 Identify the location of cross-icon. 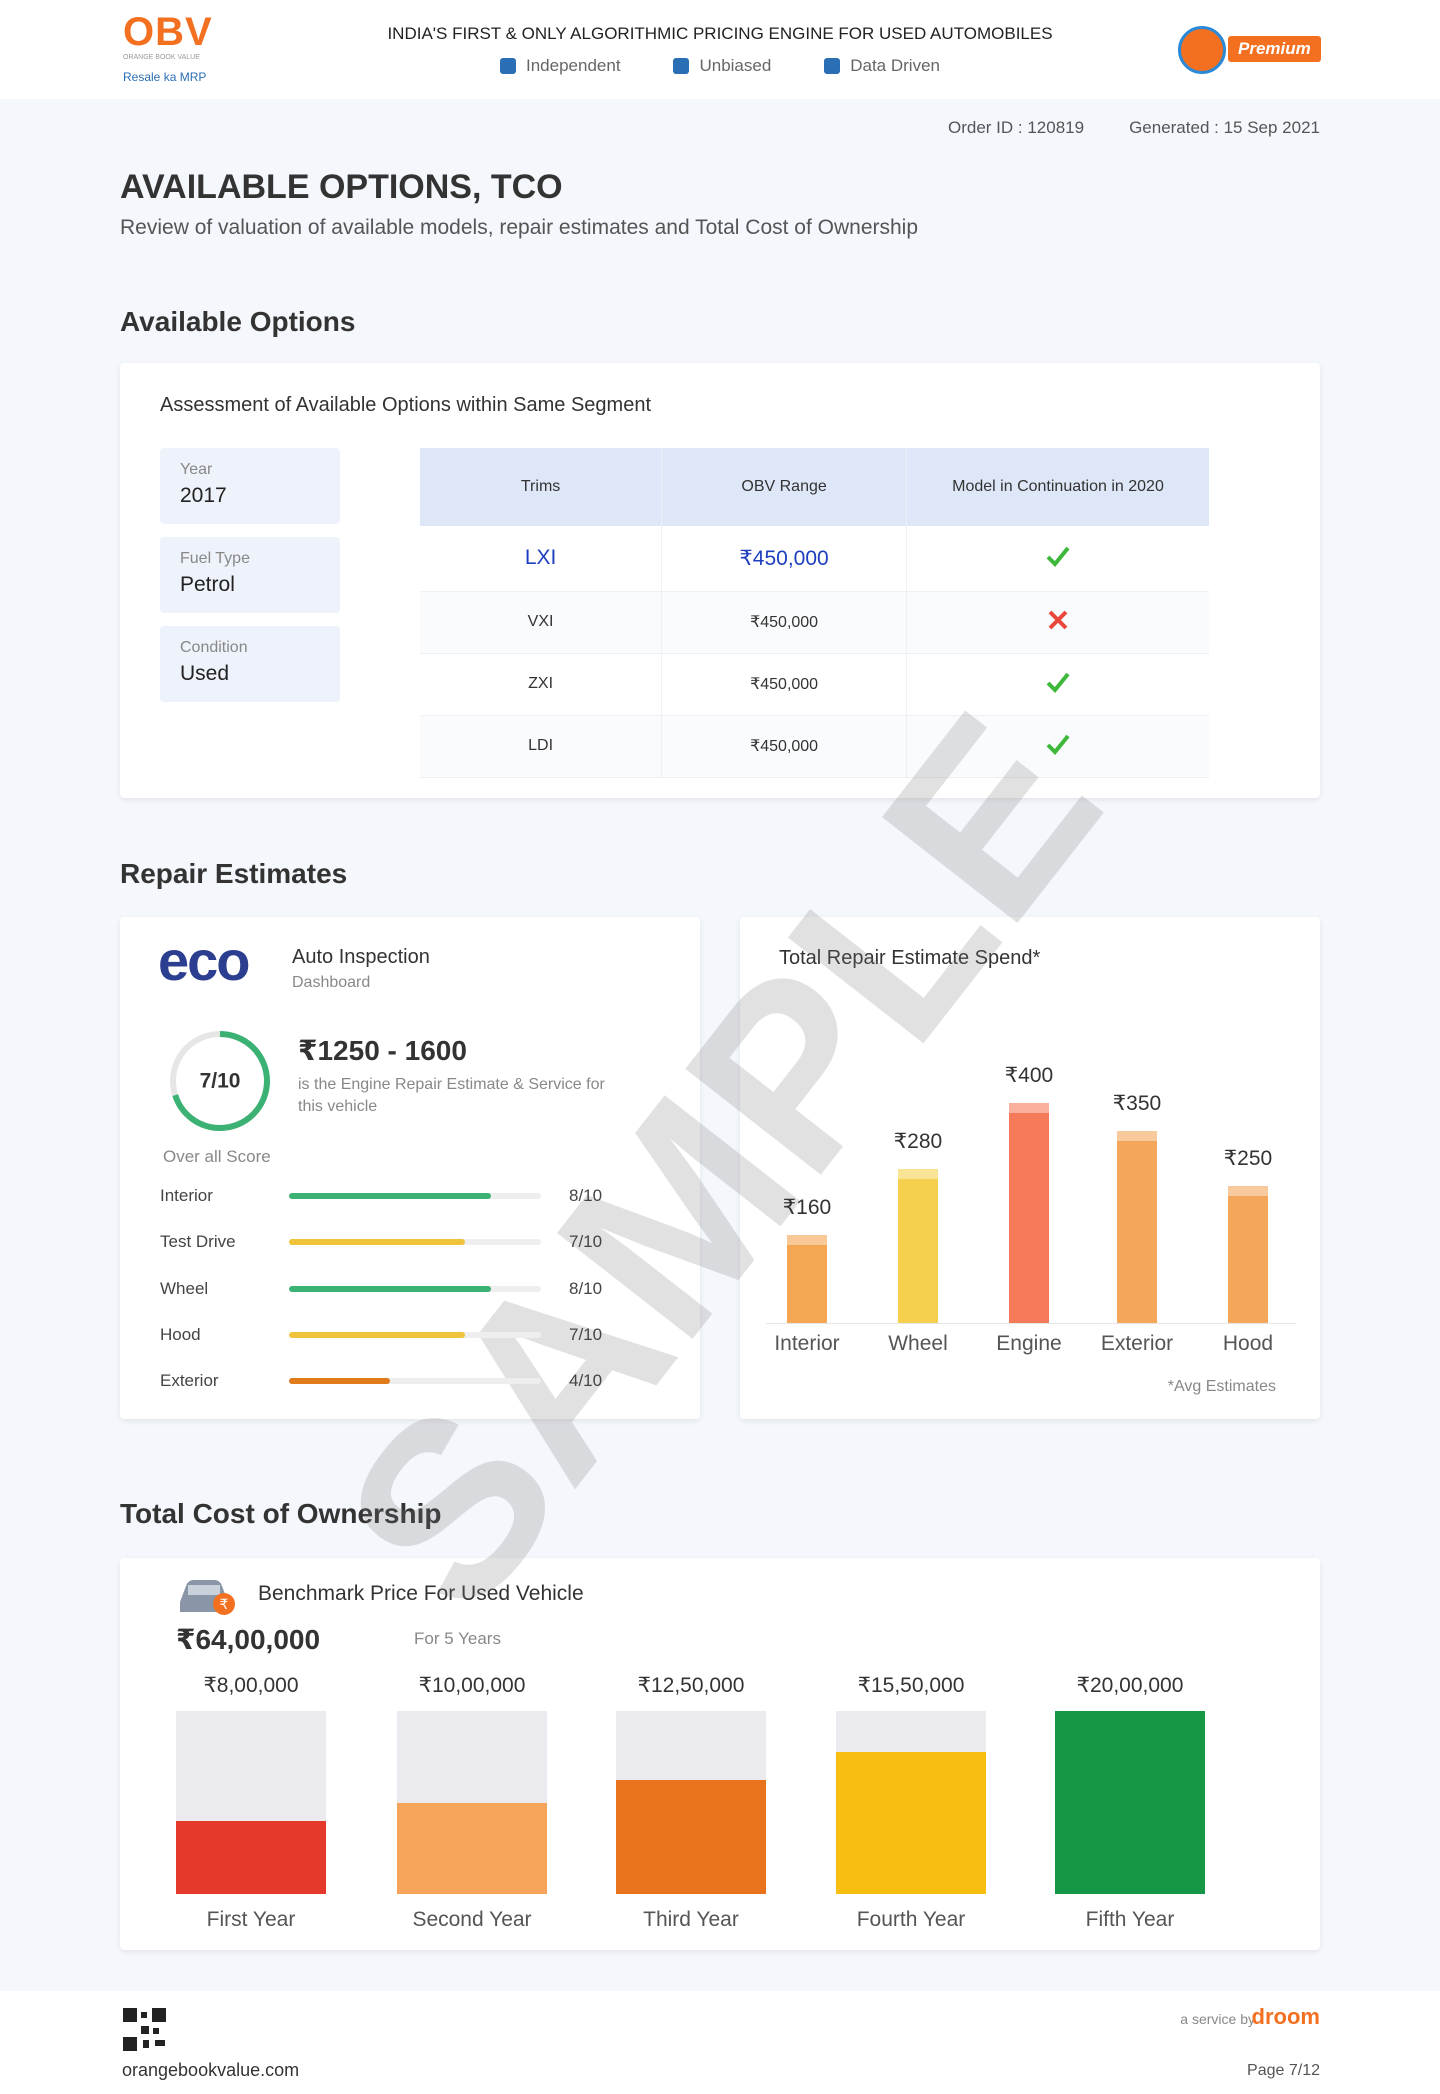
(1058, 619).